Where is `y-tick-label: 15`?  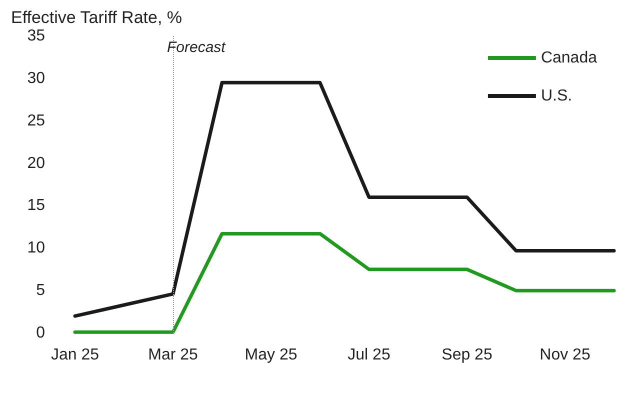 y-tick-label: 15 is located at coordinates (36, 205).